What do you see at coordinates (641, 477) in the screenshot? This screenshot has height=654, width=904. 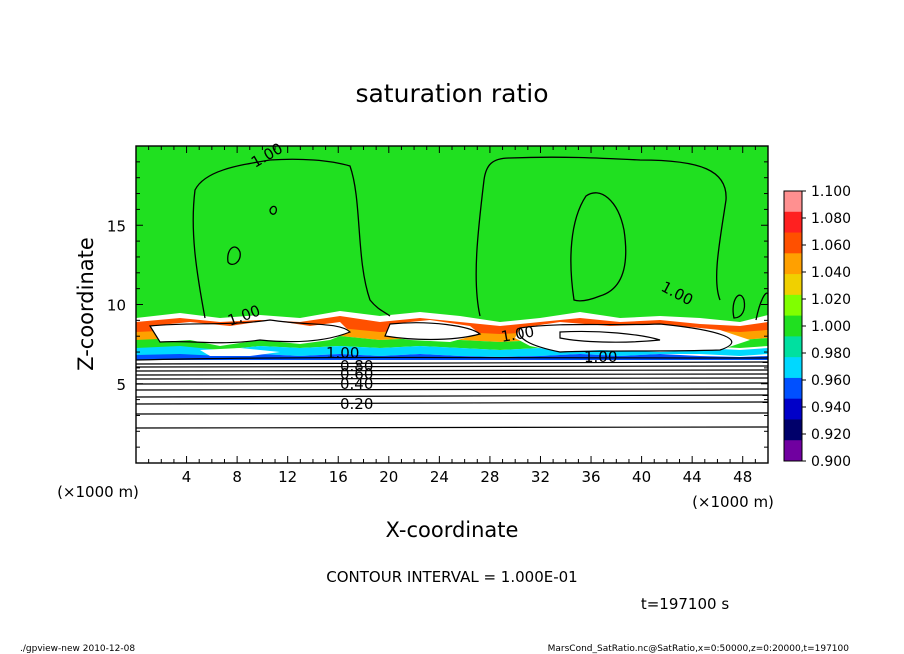 I see `x-tick-label: 40` at bounding box center [641, 477].